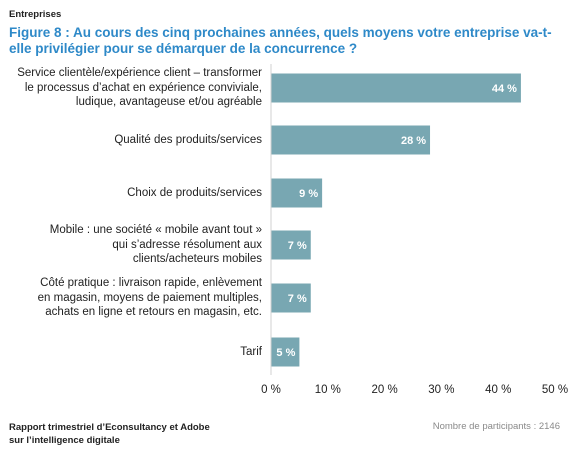 Image resolution: width=576 pixels, height=451 pixels. What do you see at coordinates (271, 390) in the screenshot?
I see `x-tick-label: 0 %` at bounding box center [271, 390].